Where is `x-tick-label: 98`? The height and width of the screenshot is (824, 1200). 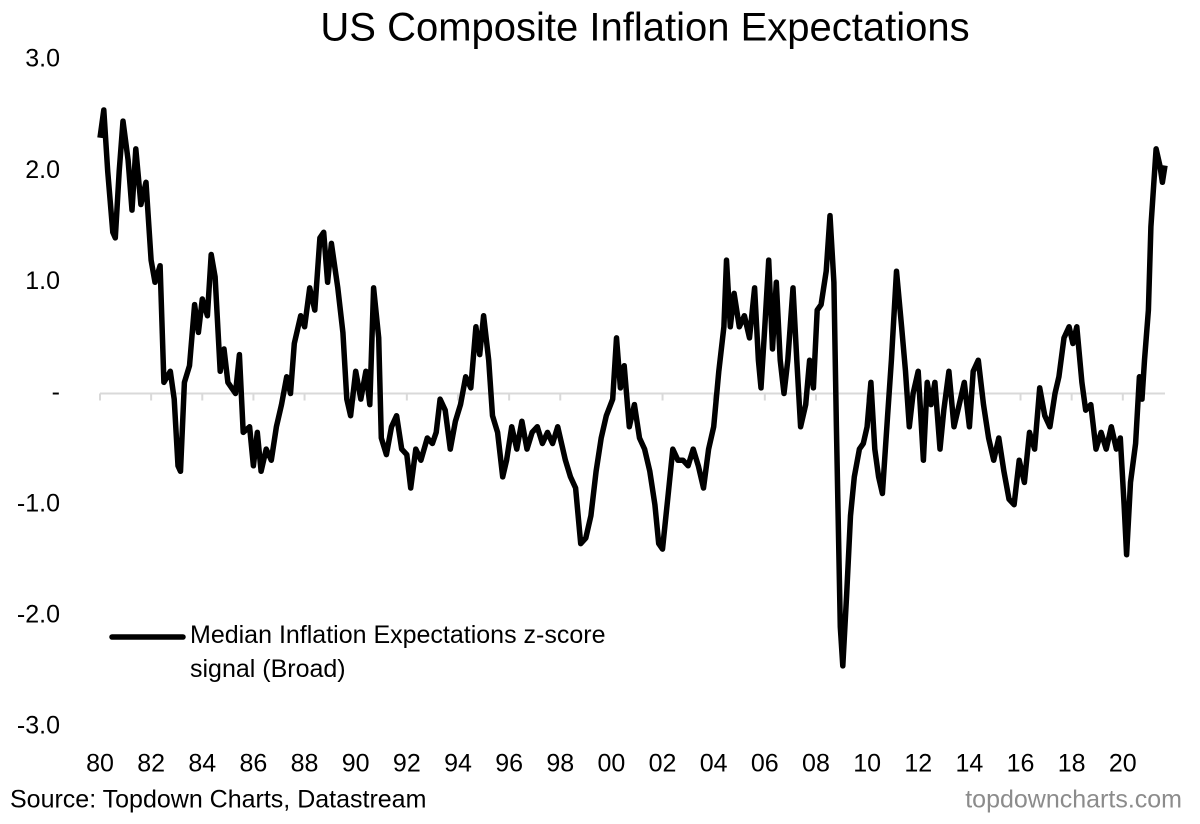
x-tick-label: 98 is located at coordinates (560, 764).